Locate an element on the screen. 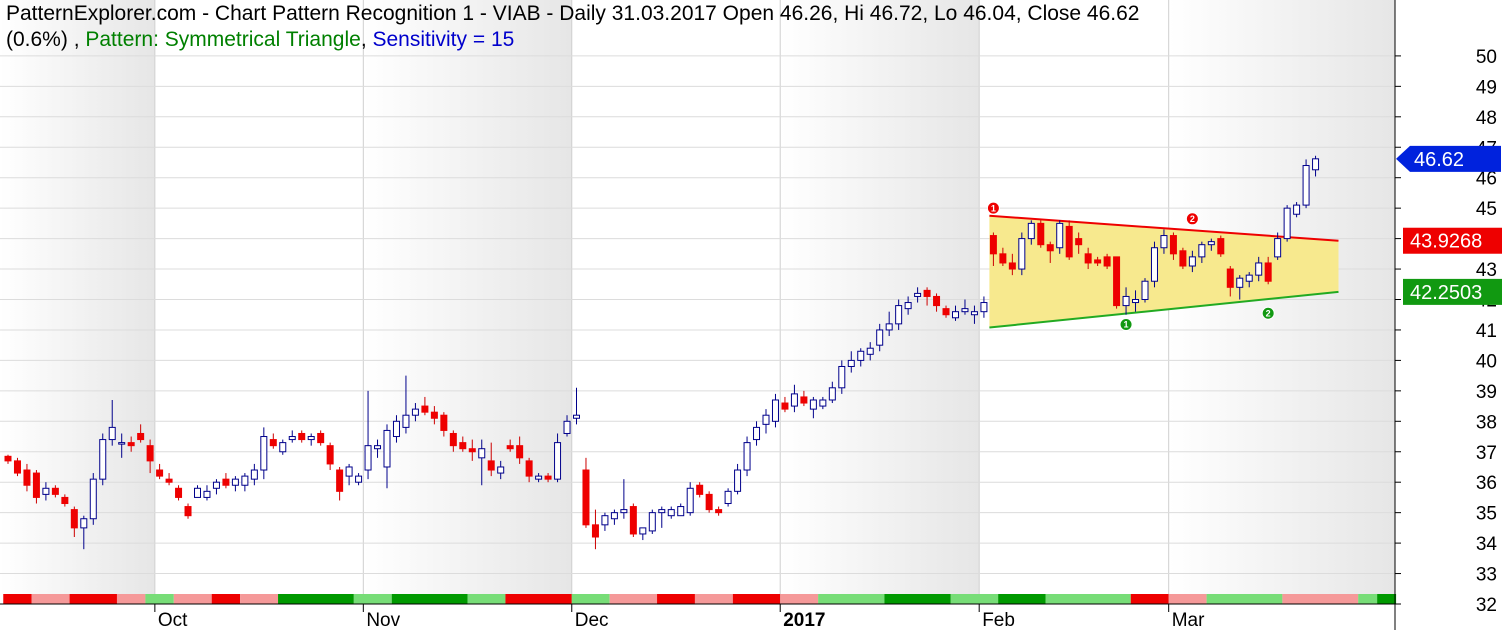  month-label: Oct is located at coordinates (173, 620).